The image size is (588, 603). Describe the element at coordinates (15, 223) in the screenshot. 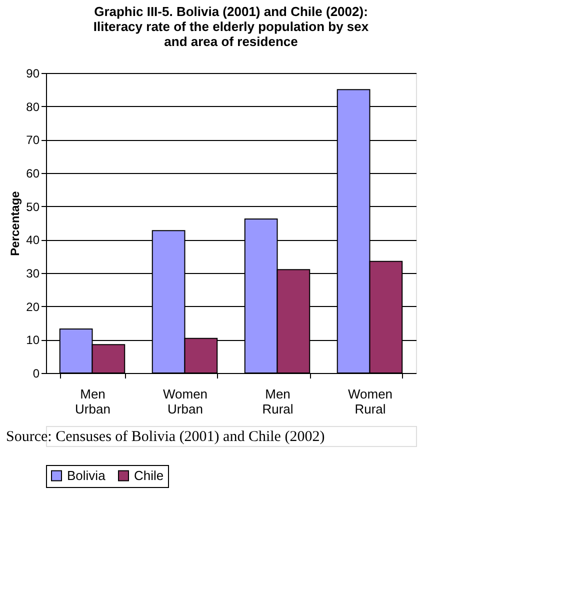

I see `y-axis-title: Percentage` at that location.